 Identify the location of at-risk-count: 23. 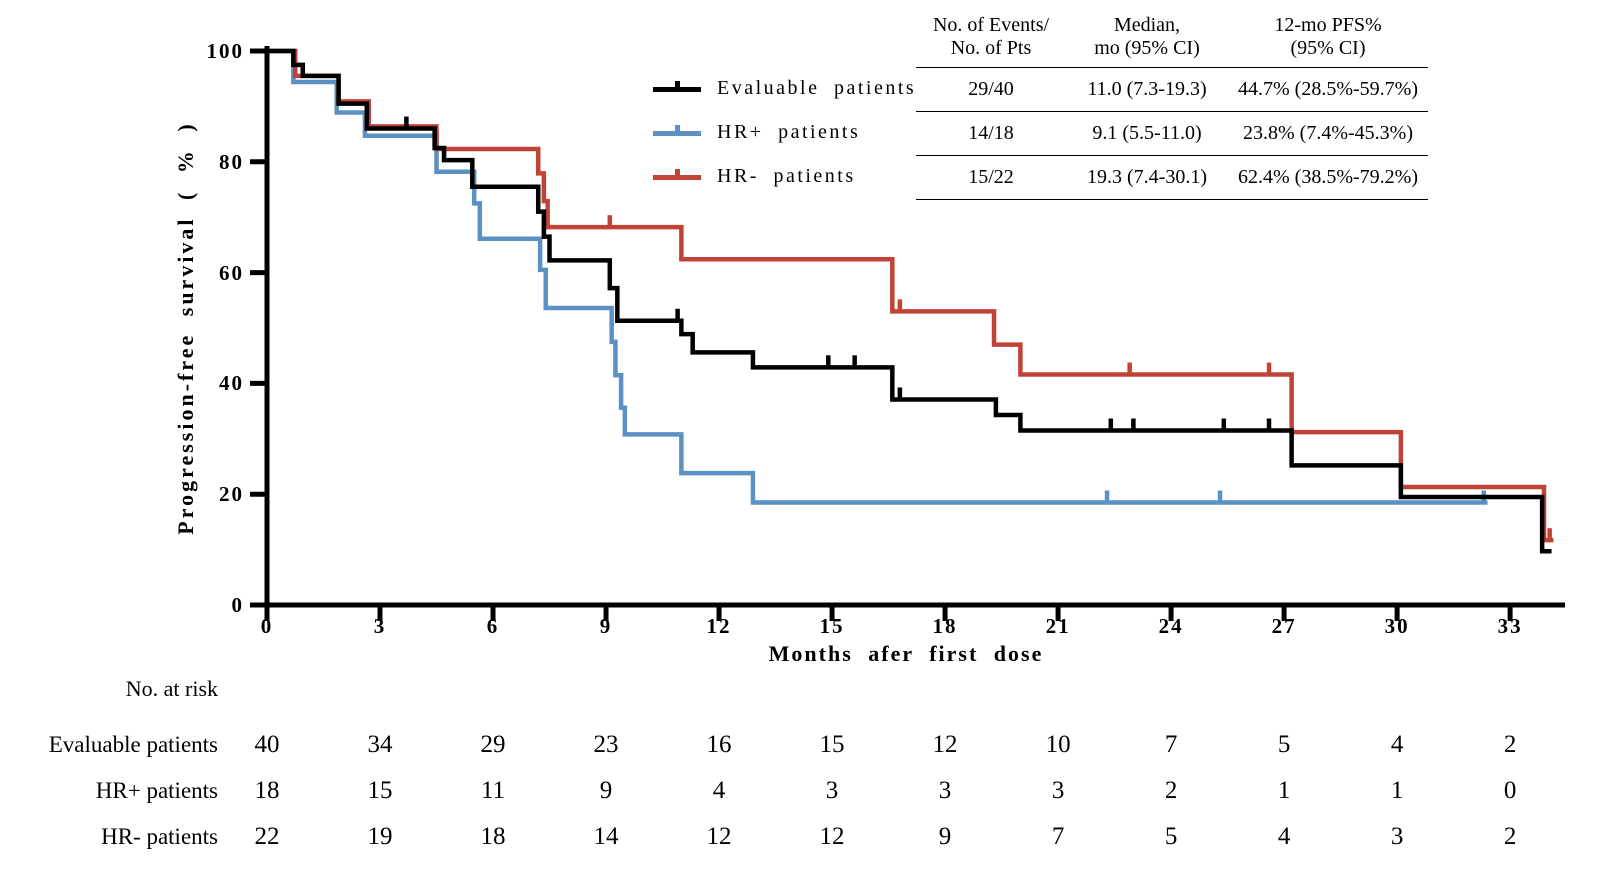
(606, 744).